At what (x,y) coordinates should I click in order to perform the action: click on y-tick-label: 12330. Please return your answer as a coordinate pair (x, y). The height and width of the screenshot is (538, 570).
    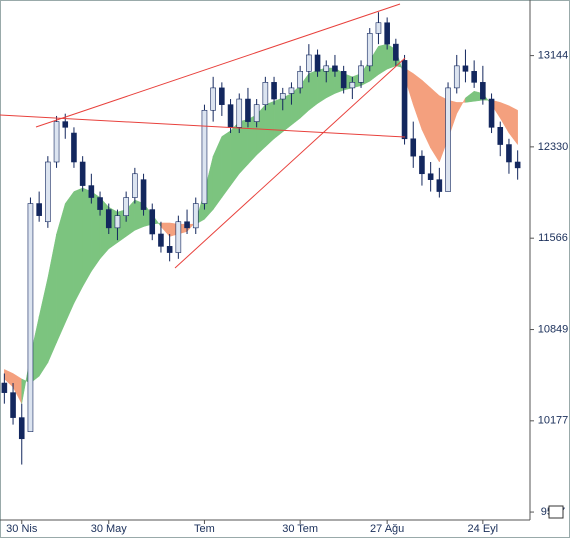
    Looking at the image, I should click on (553, 147).